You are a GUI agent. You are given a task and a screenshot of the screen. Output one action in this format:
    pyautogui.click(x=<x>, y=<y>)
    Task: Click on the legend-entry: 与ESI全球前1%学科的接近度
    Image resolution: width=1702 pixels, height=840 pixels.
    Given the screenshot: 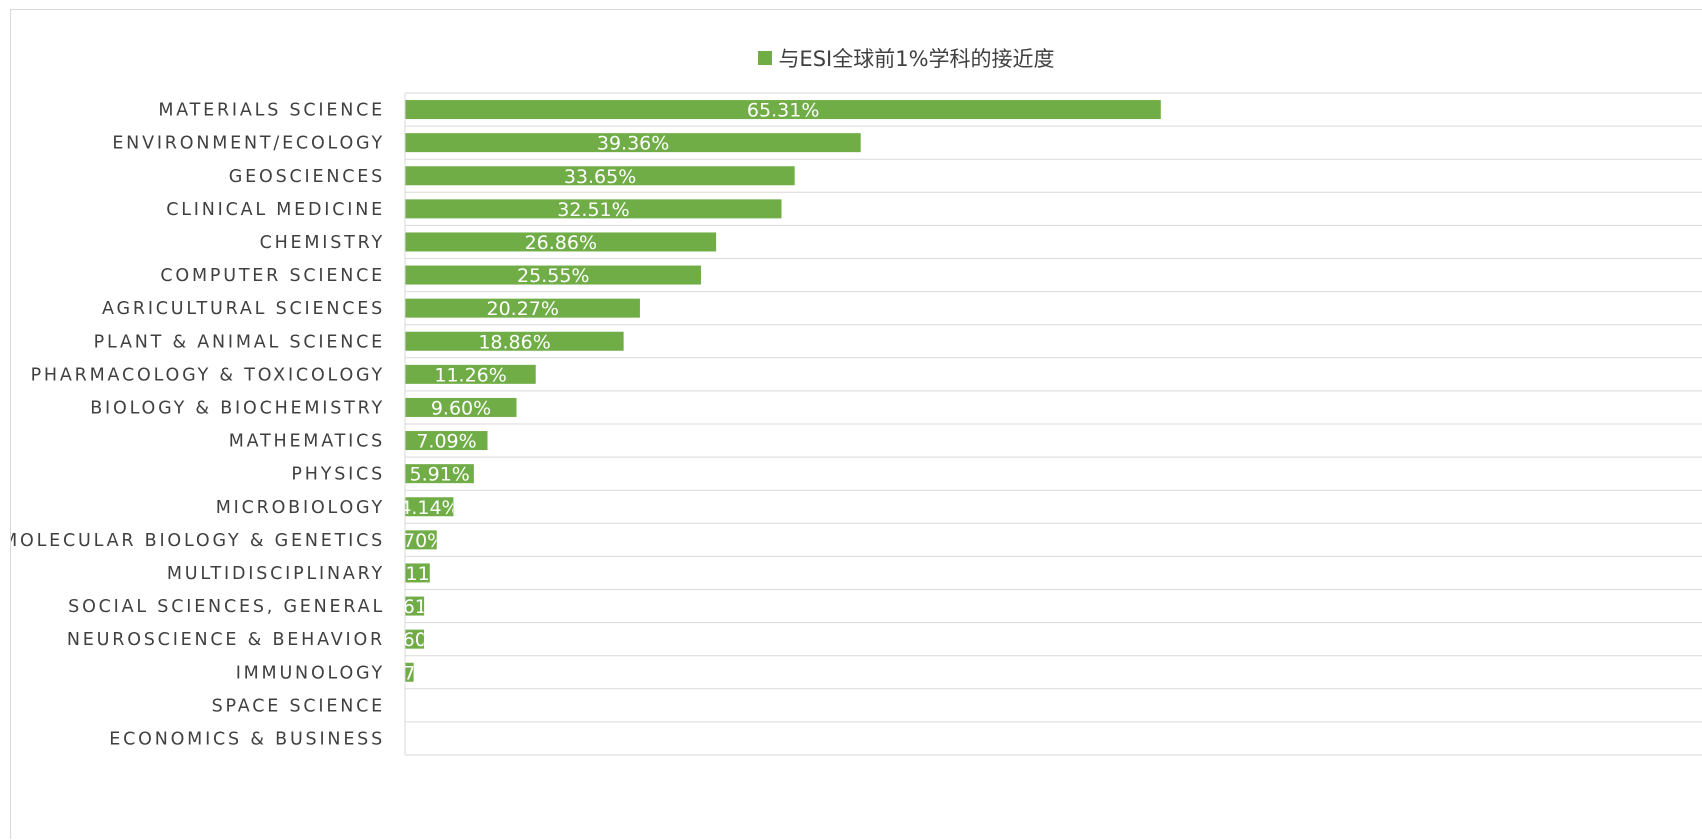 What is the action you would take?
    pyautogui.click(x=906, y=58)
    